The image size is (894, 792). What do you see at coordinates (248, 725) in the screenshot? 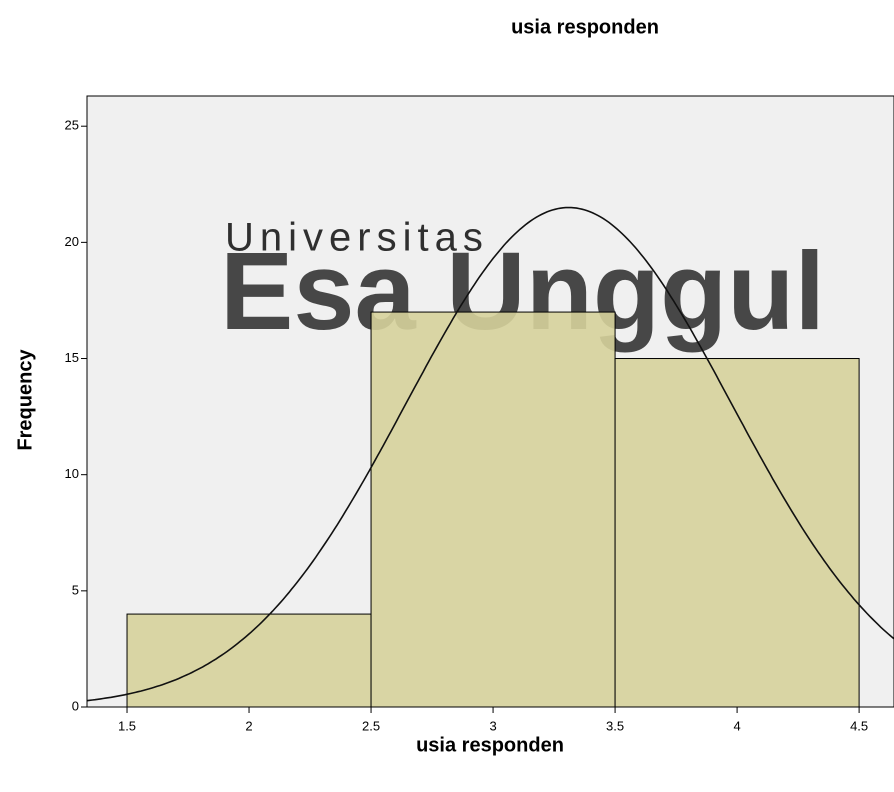
I see `x-tick-label: 2` at bounding box center [248, 725].